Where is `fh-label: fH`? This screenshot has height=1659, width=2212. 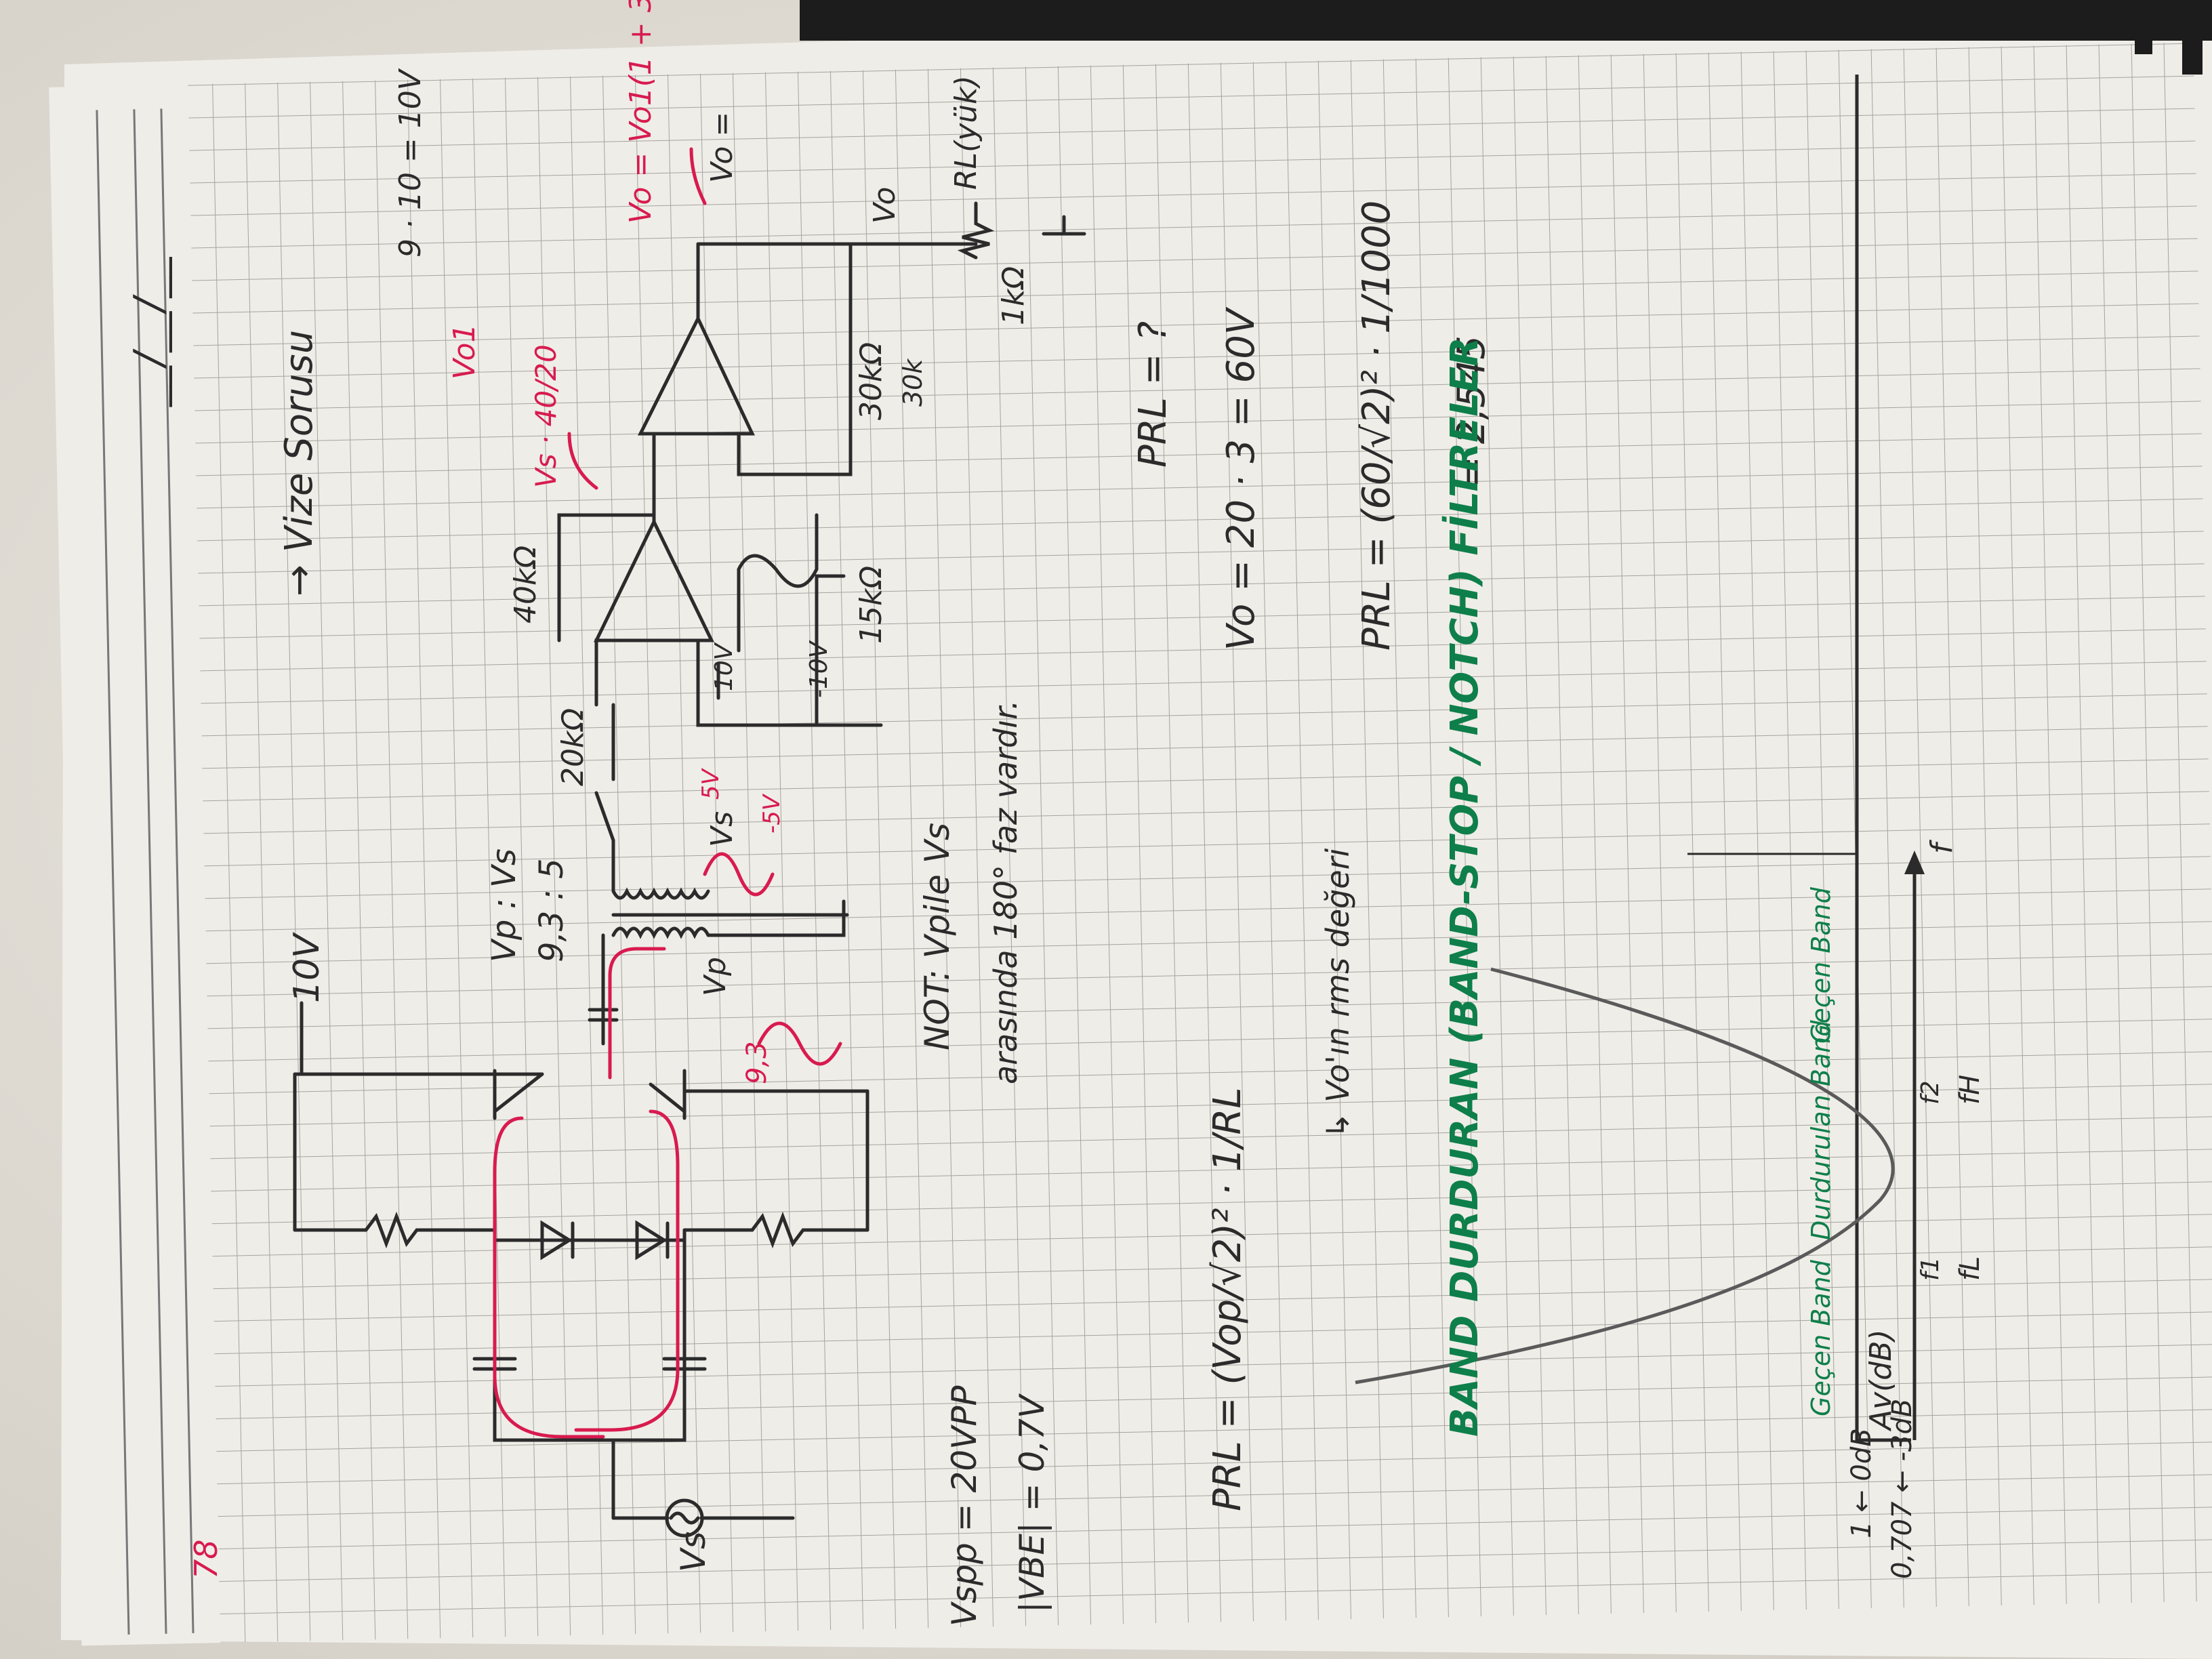
fh-label: fH is located at coordinates (1970, 1090).